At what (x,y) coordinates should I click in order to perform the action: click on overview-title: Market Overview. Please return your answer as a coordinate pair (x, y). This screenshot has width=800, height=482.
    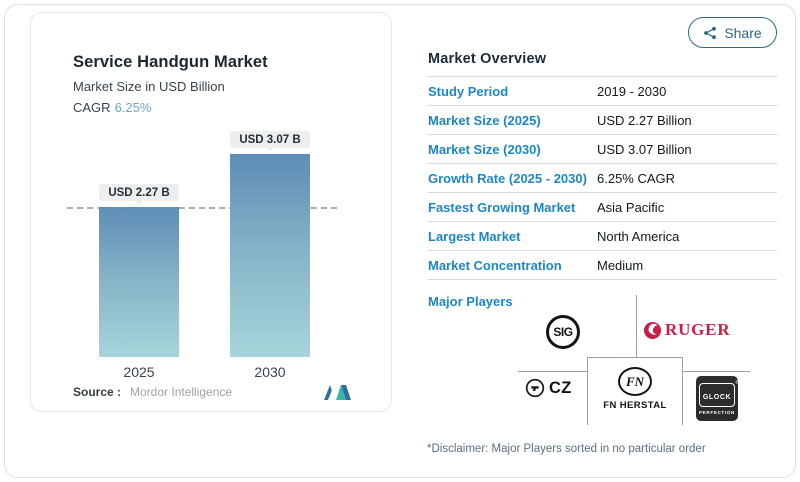
    Looking at the image, I should click on (487, 59).